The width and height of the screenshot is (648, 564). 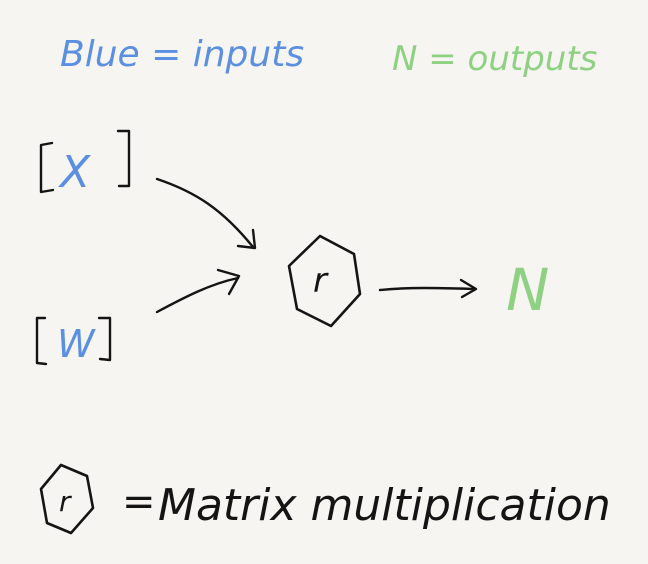 What do you see at coordinates (384, 505) in the screenshot?
I see `key-description: Matrix multiplication` at bounding box center [384, 505].